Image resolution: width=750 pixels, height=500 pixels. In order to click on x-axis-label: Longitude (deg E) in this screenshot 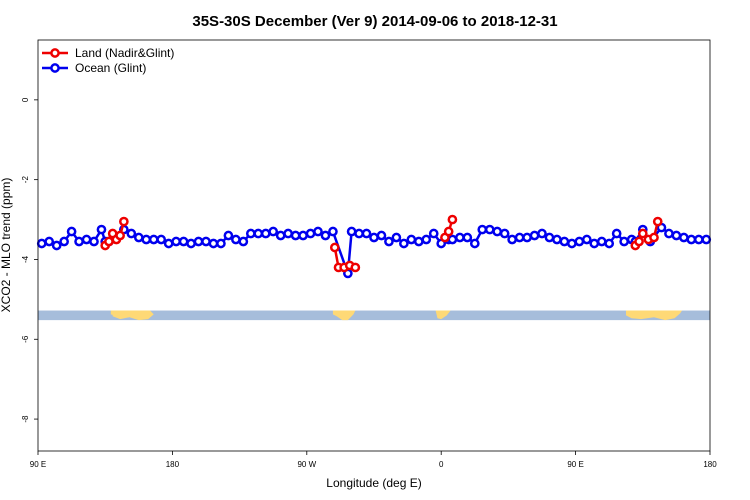, I will do `click(373, 483)`.